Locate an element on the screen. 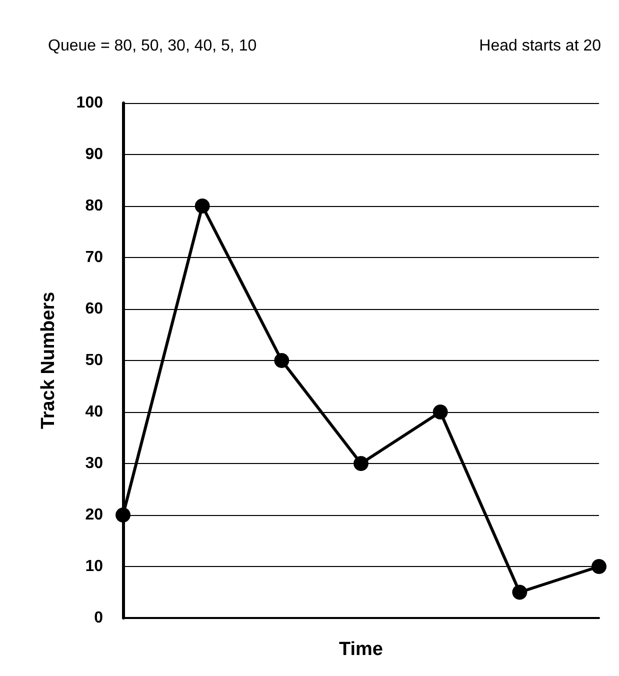 This screenshot has height=676, width=619. y-tick-label: 50 is located at coordinates (94, 360).